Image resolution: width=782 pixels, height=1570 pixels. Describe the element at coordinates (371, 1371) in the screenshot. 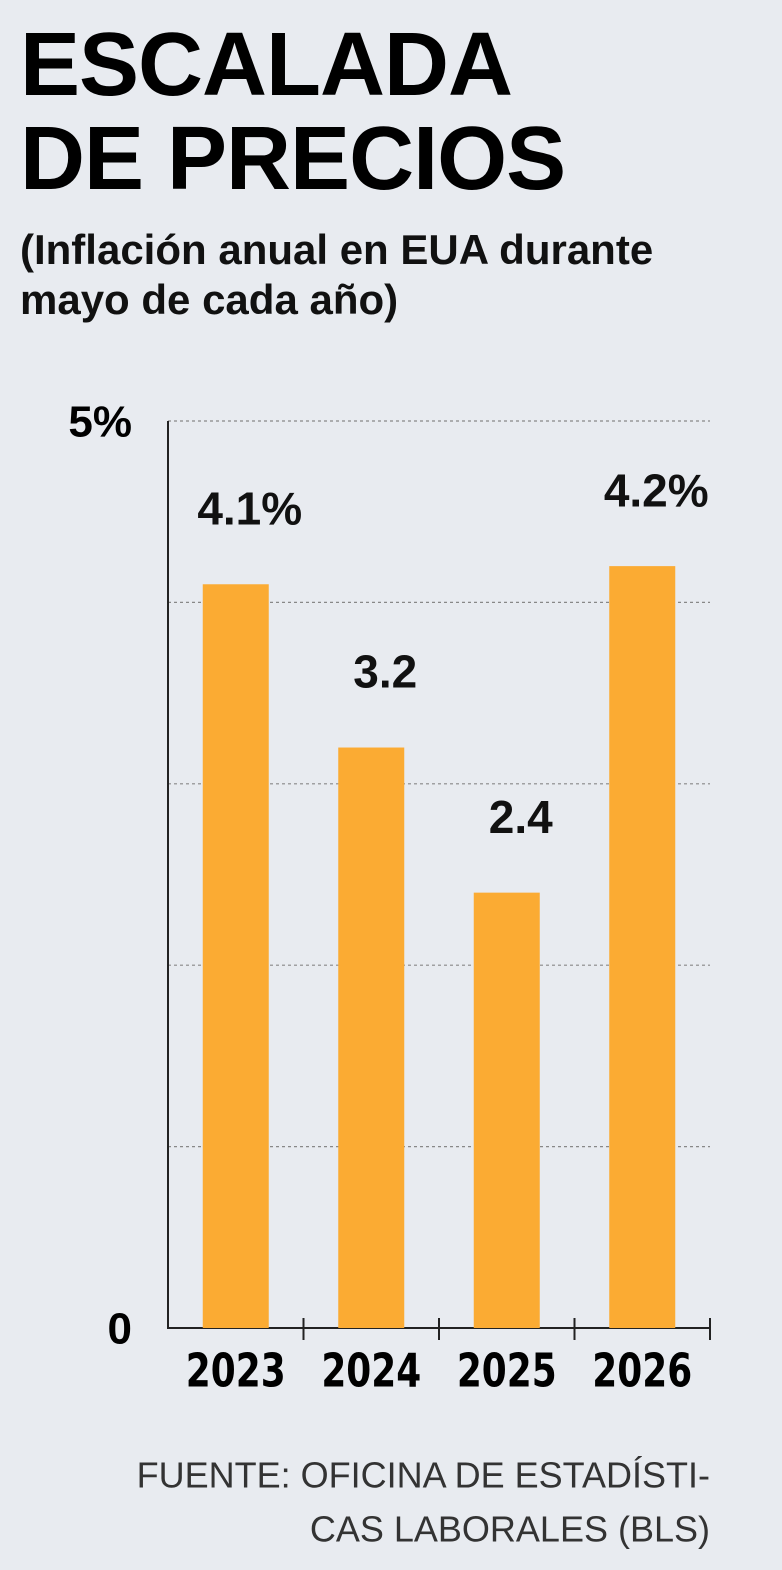

I see `x-tick-label: 2024` at that location.